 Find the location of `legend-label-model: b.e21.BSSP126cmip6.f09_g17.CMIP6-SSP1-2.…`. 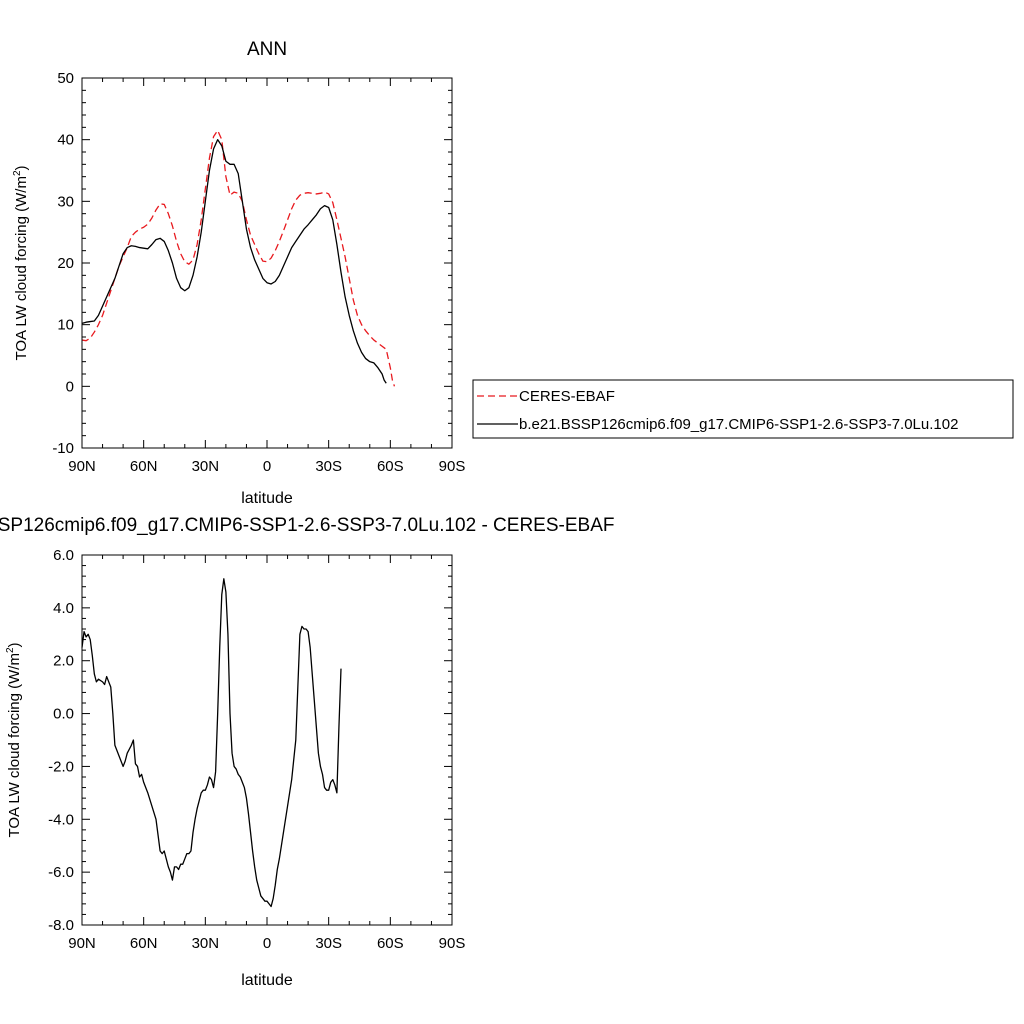

legend-label-model: b.e21.BSSP126cmip6.f09_g17.CMIP6-SSP1-2.… is located at coordinates (738, 424).